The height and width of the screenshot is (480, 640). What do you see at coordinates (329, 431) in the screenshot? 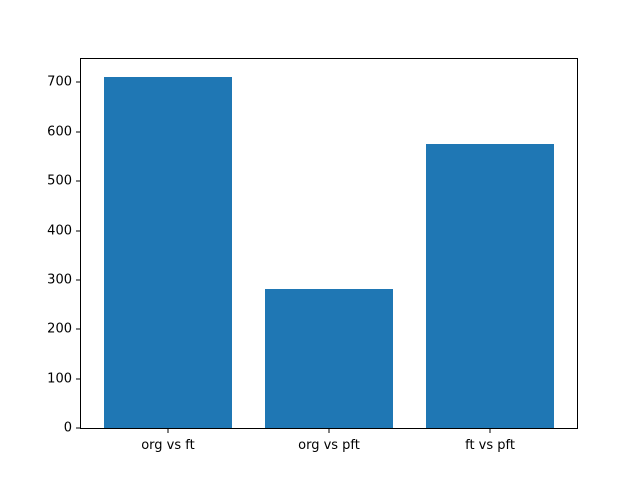
I see `x-tick-org-vs-pft` at bounding box center [329, 431].